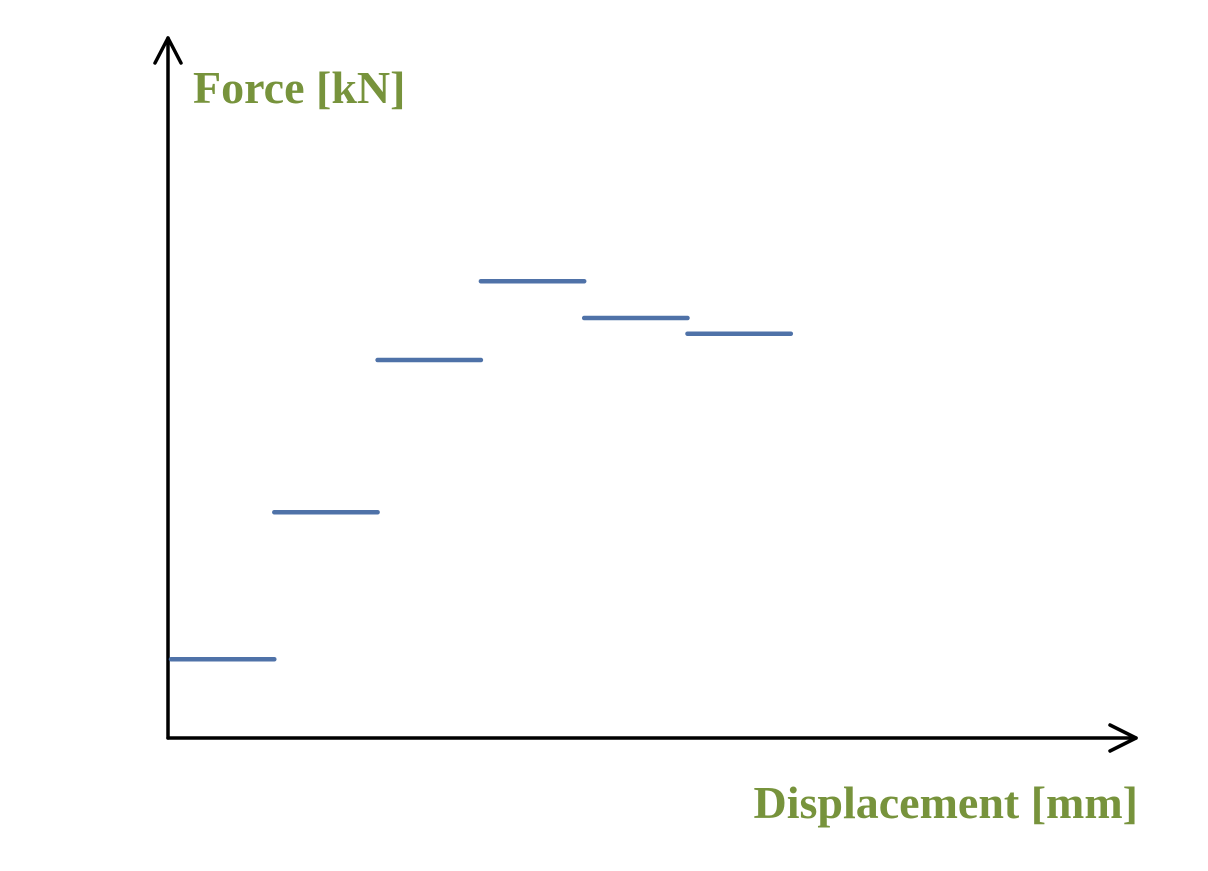 This screenshot has width=1208, height=871. I want to click on x-axis-label: Displacement [mm], so click(945, 802).